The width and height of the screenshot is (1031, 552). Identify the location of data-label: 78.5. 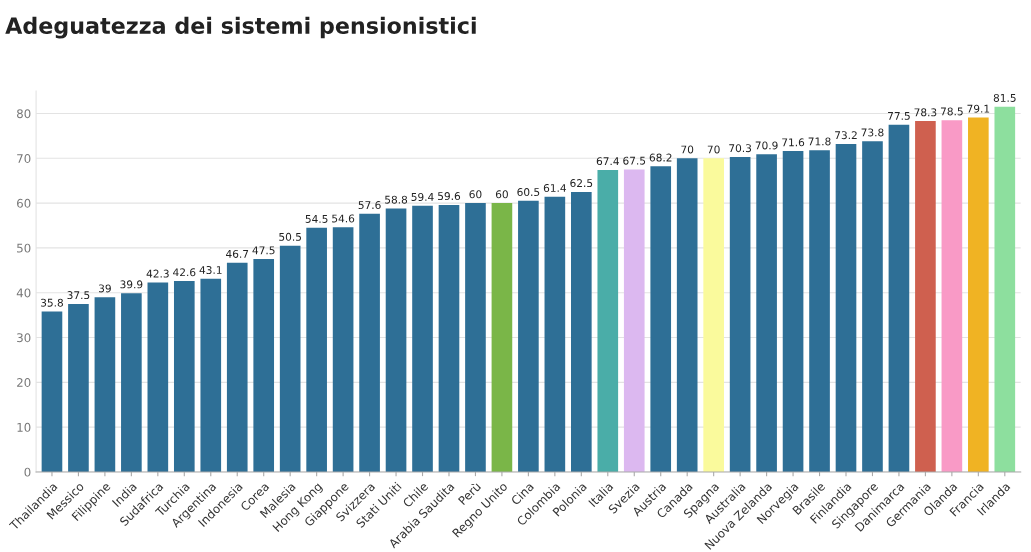
(951, 111).